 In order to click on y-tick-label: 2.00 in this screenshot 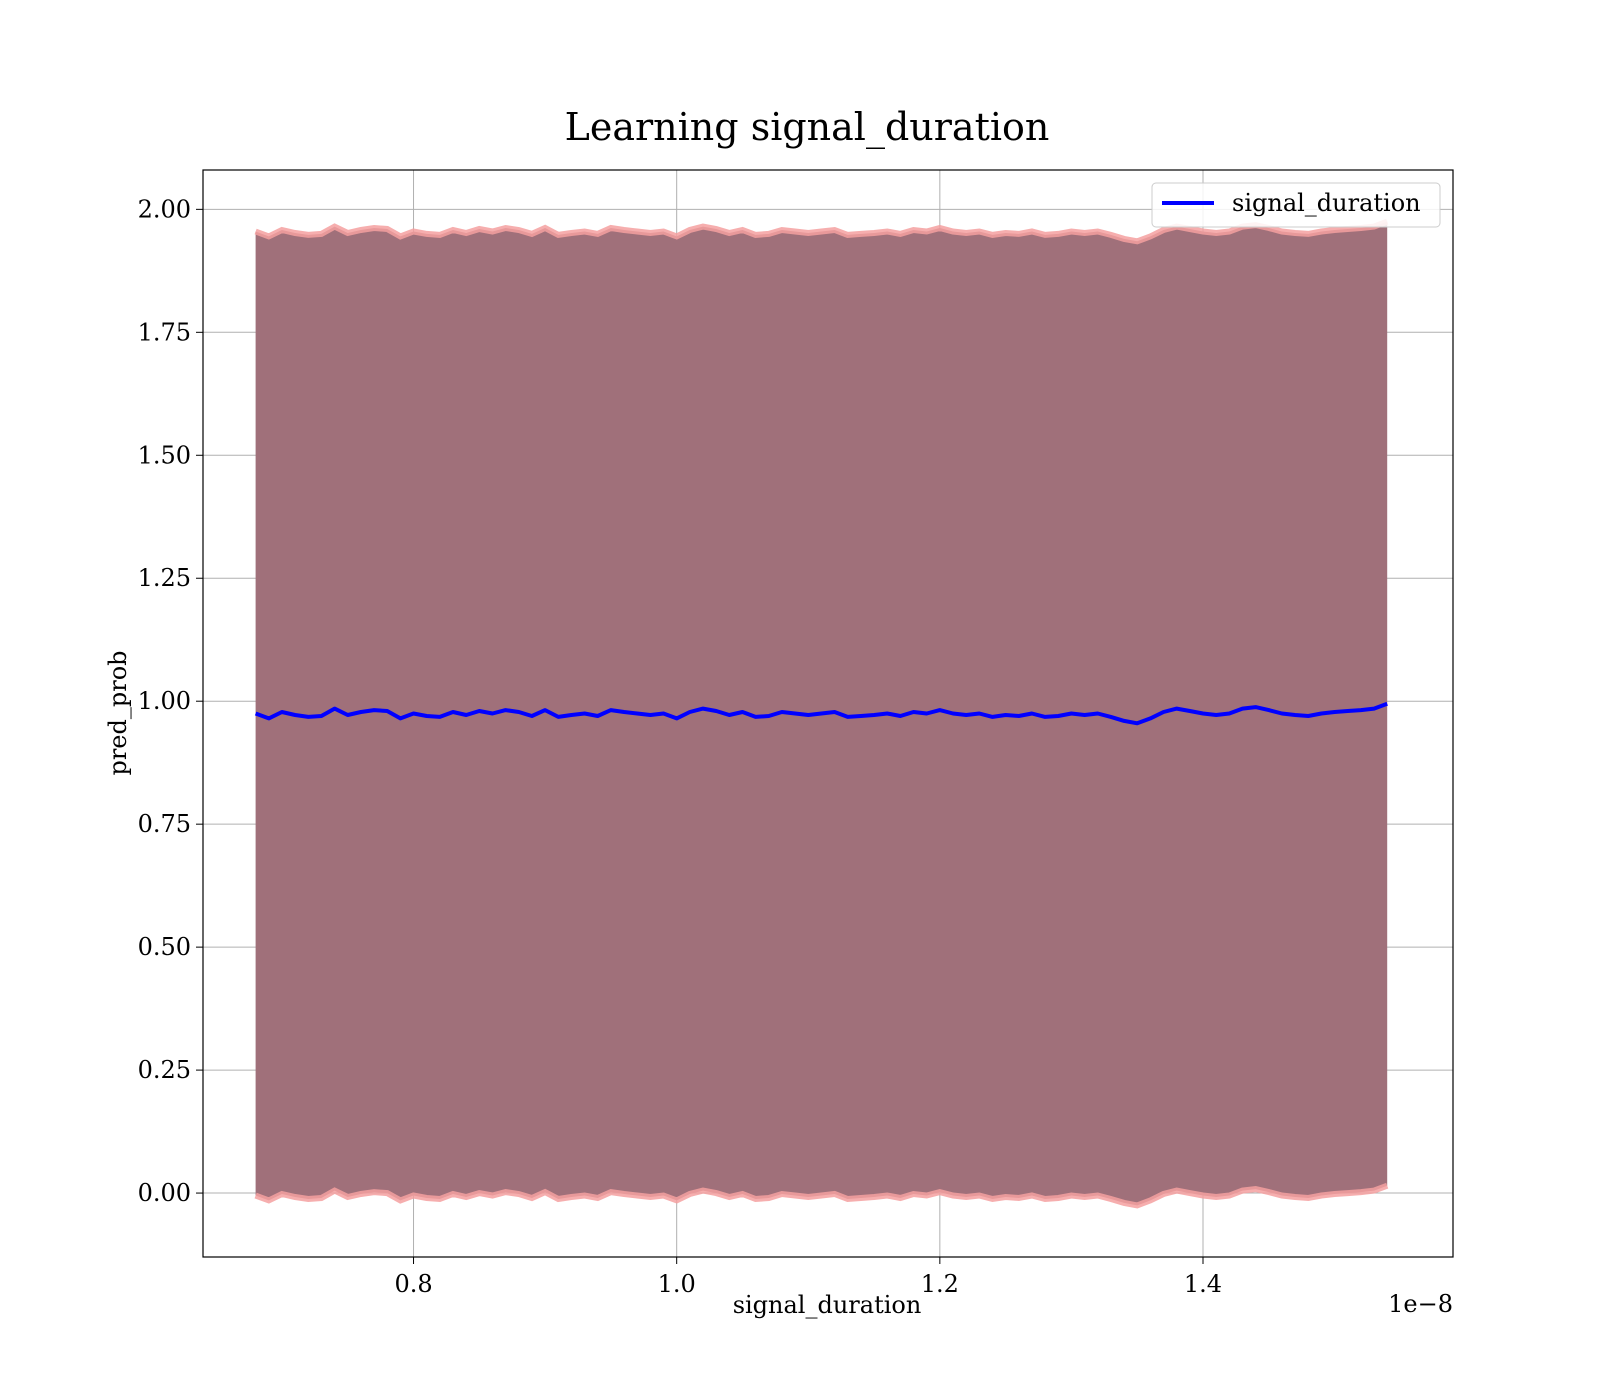, I will do `click(164, 209)`.